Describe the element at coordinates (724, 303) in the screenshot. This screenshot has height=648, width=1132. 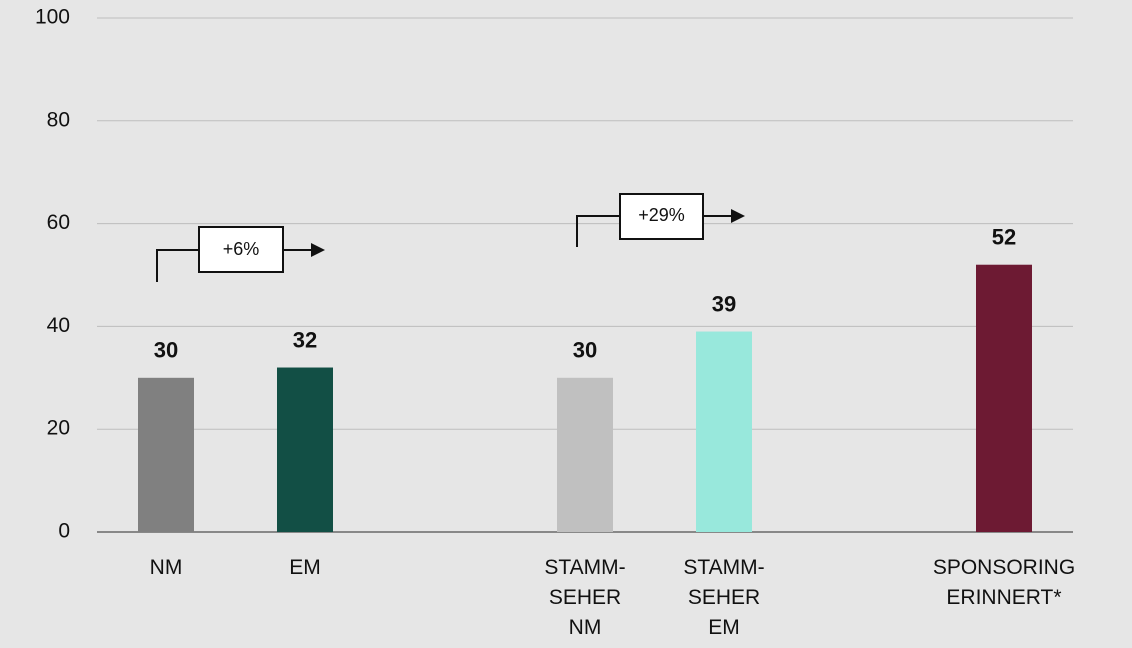
I see `value-label: 39` at that location.